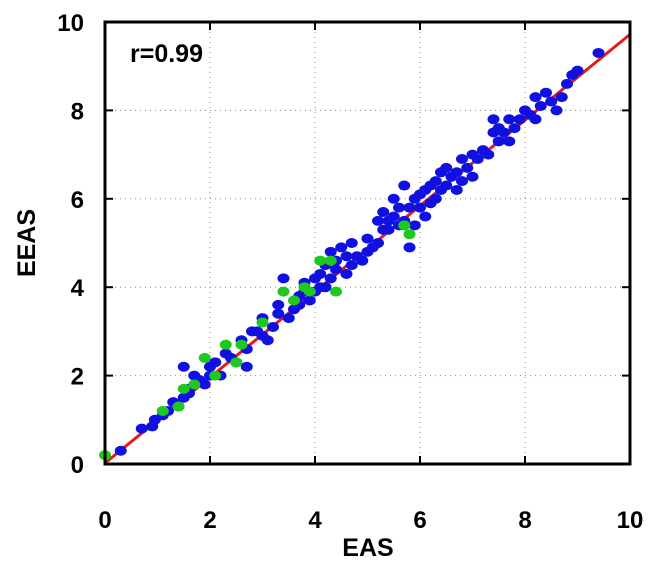 Image resolution: width=651 pixels, height=563 pixels. I want to click on y-tick-labels: 0 2 4 6 8 10, so click(70, 244).